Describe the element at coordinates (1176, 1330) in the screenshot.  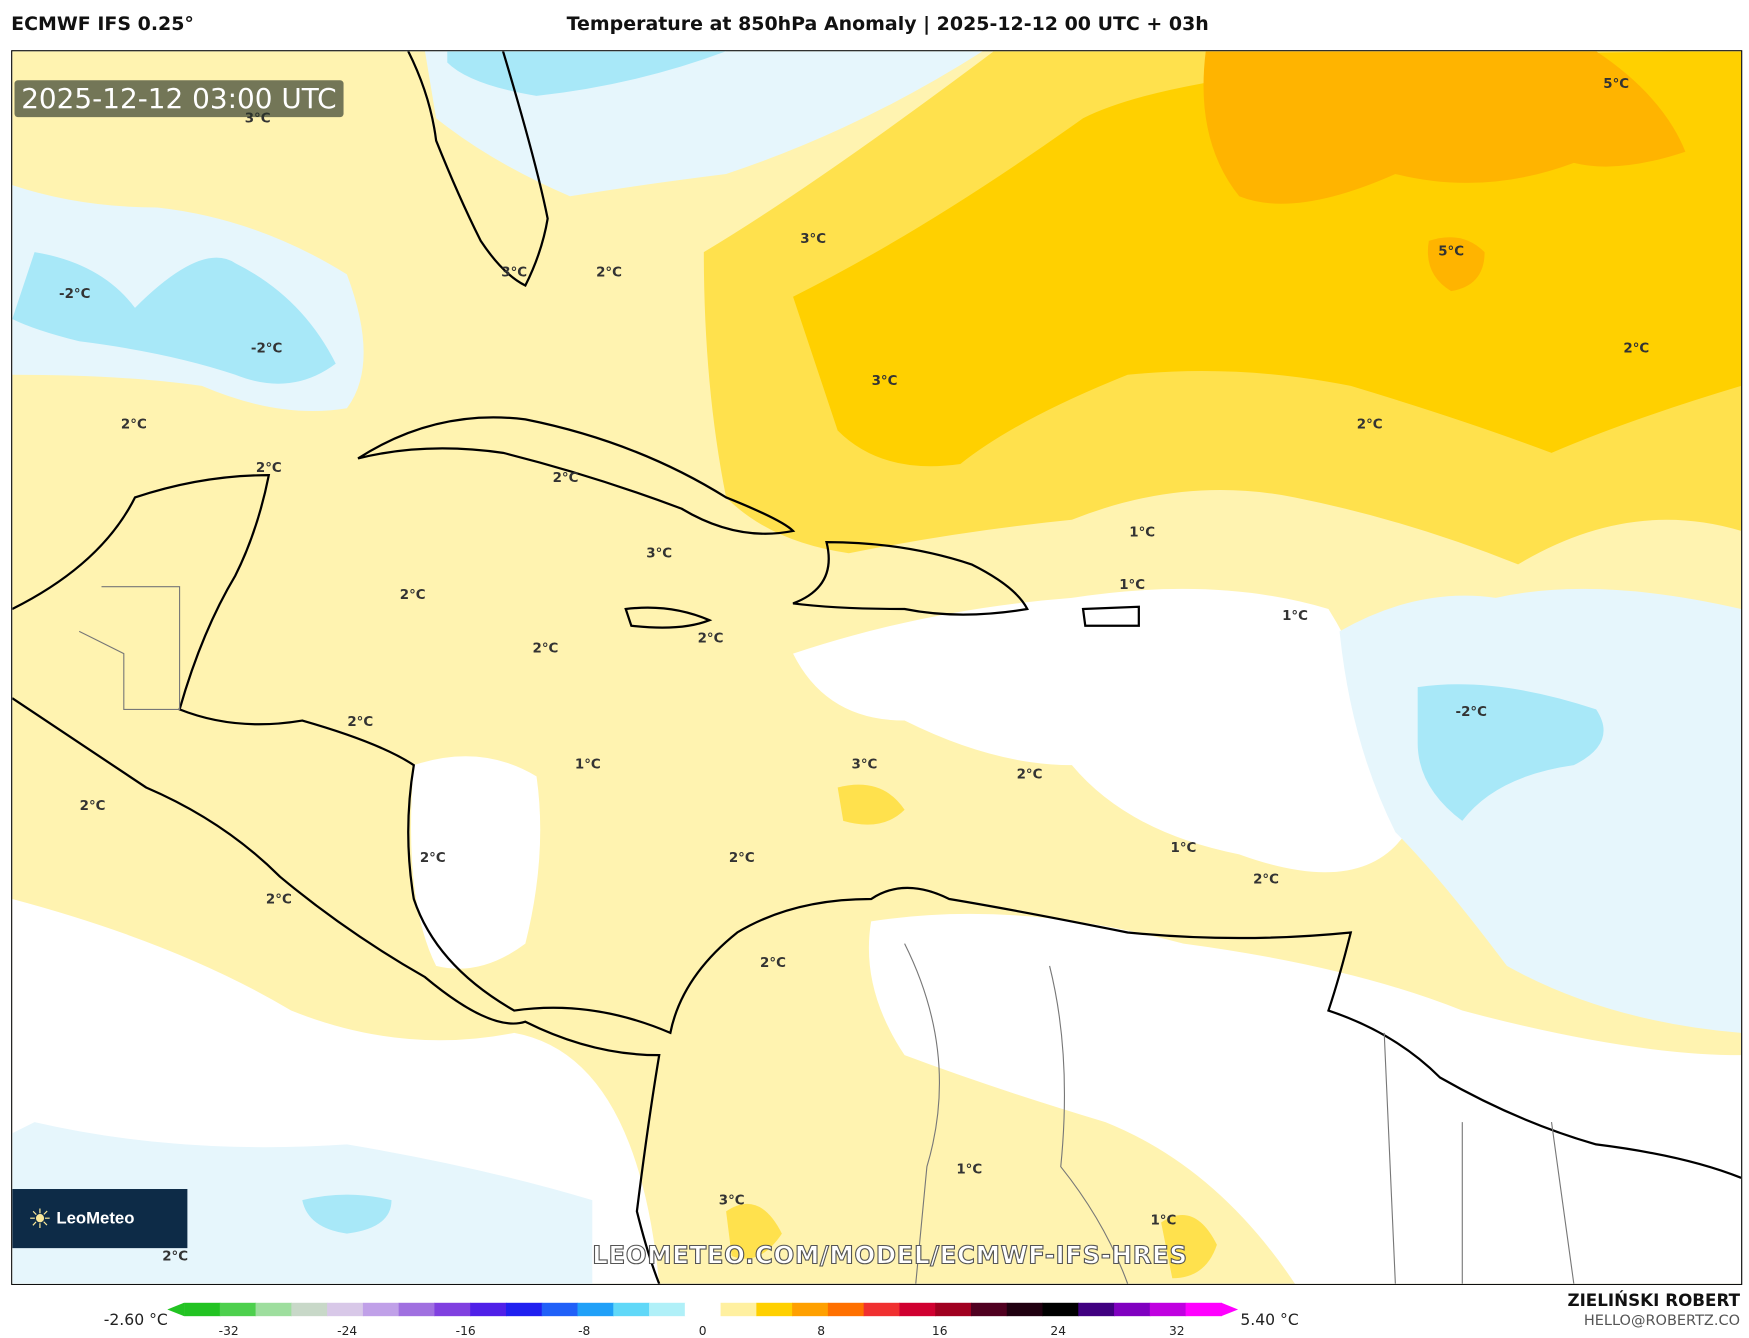
I see `colorbar-tick-label: 32` at that location.